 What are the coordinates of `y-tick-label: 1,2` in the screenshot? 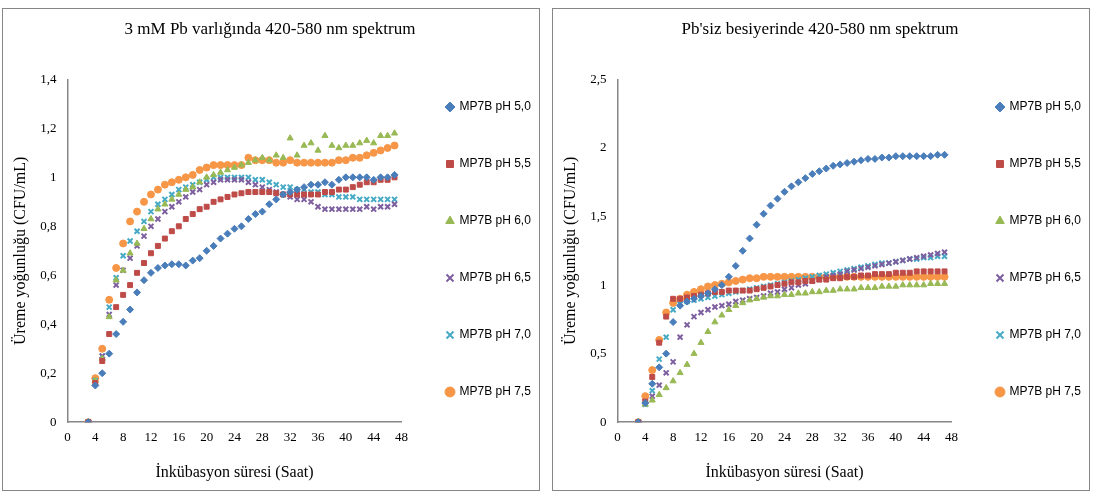 It's located at (48, 127).